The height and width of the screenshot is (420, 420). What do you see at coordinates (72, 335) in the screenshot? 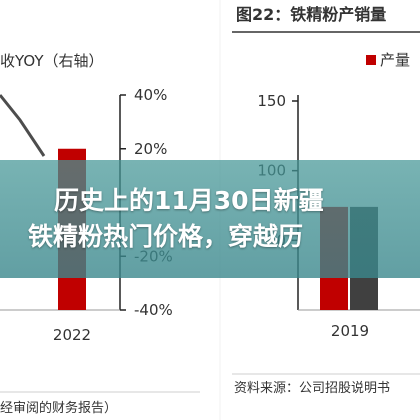
I see `left-category-label: 2022` at bounding box center [72, 335].